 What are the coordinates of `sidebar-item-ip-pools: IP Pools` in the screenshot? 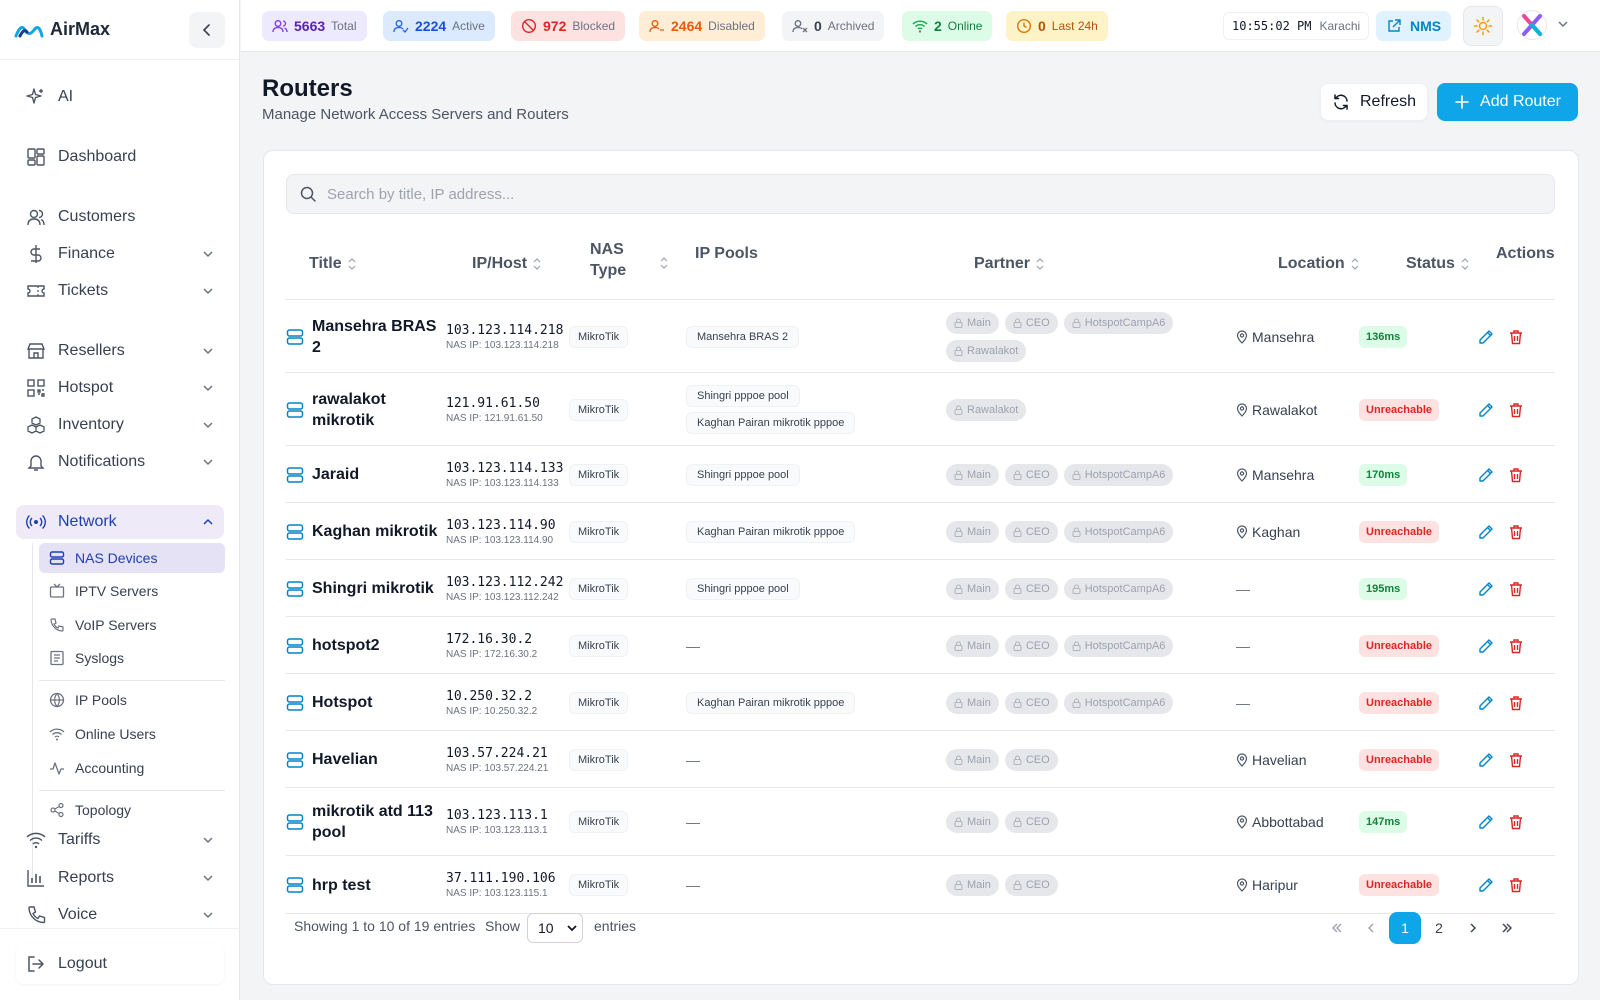 It's located at (132, 700).